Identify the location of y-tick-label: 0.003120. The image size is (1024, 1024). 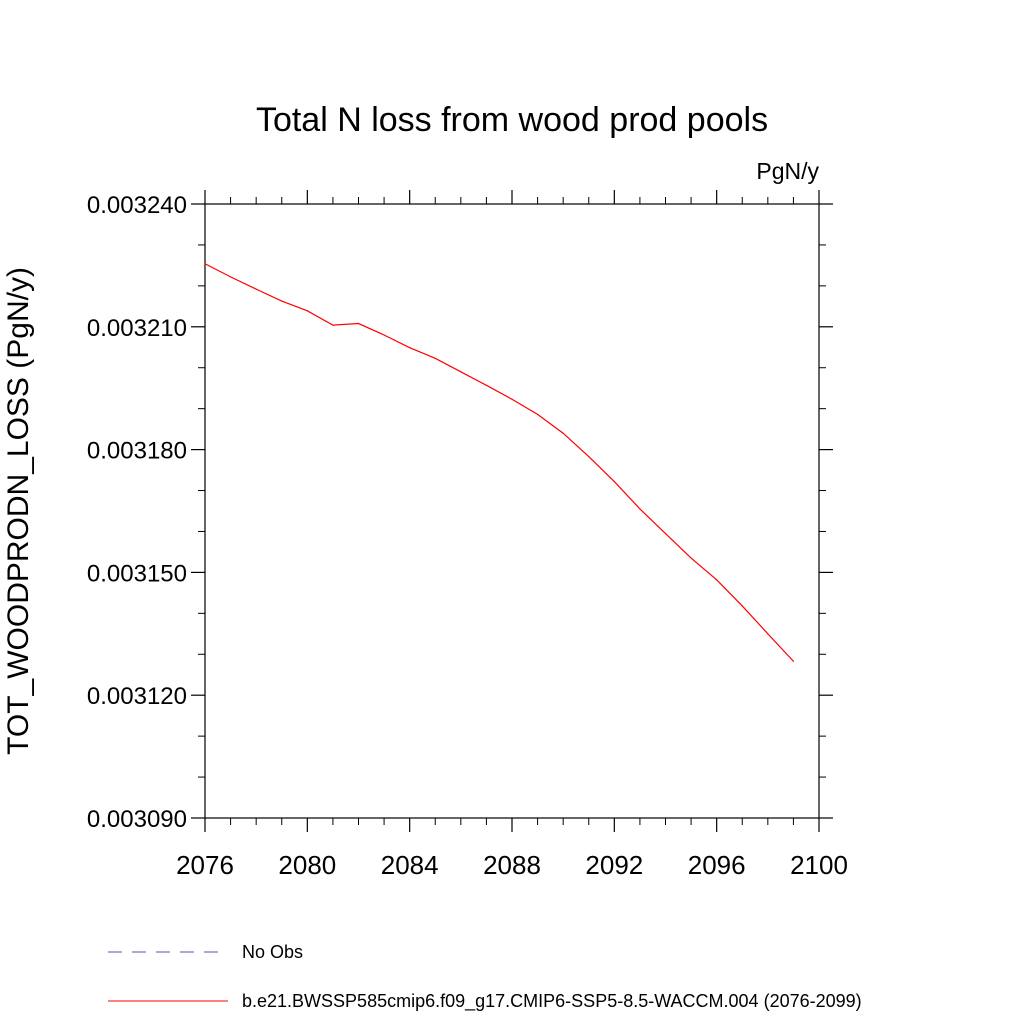
(137, 696).